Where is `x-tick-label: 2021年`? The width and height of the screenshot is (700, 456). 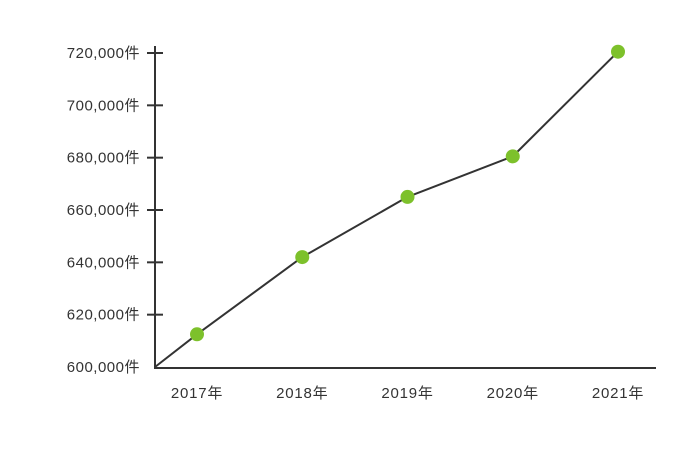
x-tick-label: 2021年 is located at coordinates (618, 393).